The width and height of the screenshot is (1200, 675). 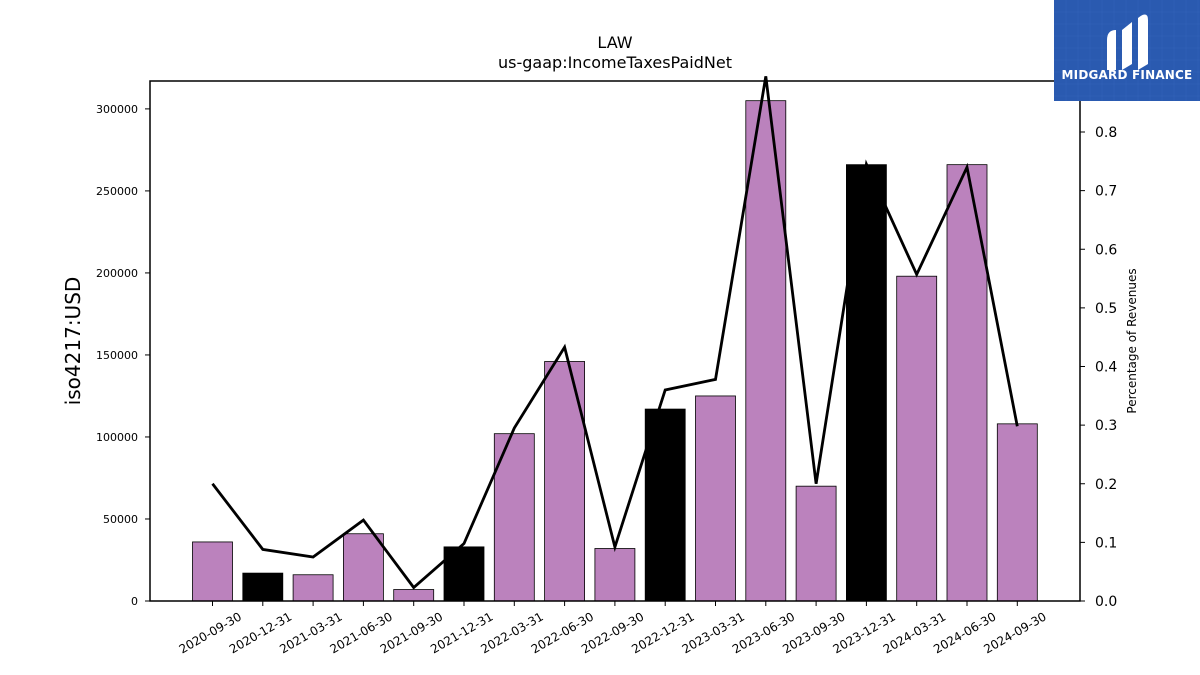 What do you see at coordinates (134, 601) in the screenshot?
I see `y-tick-label: 0` at bounding box center [134, 601].